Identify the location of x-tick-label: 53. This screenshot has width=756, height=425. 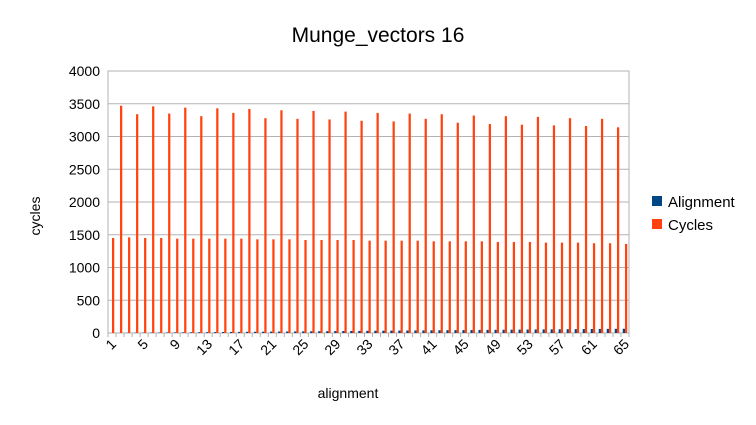
(525, 347).